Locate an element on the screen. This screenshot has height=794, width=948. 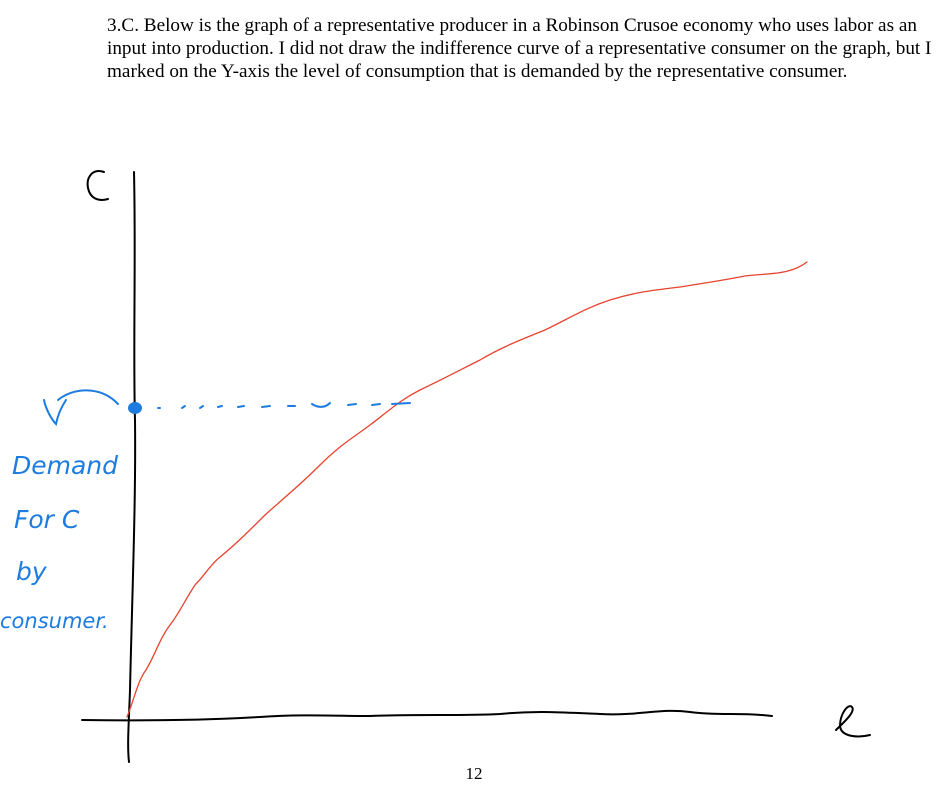
annotation-line-3: by is located at coordinates (32, 571).